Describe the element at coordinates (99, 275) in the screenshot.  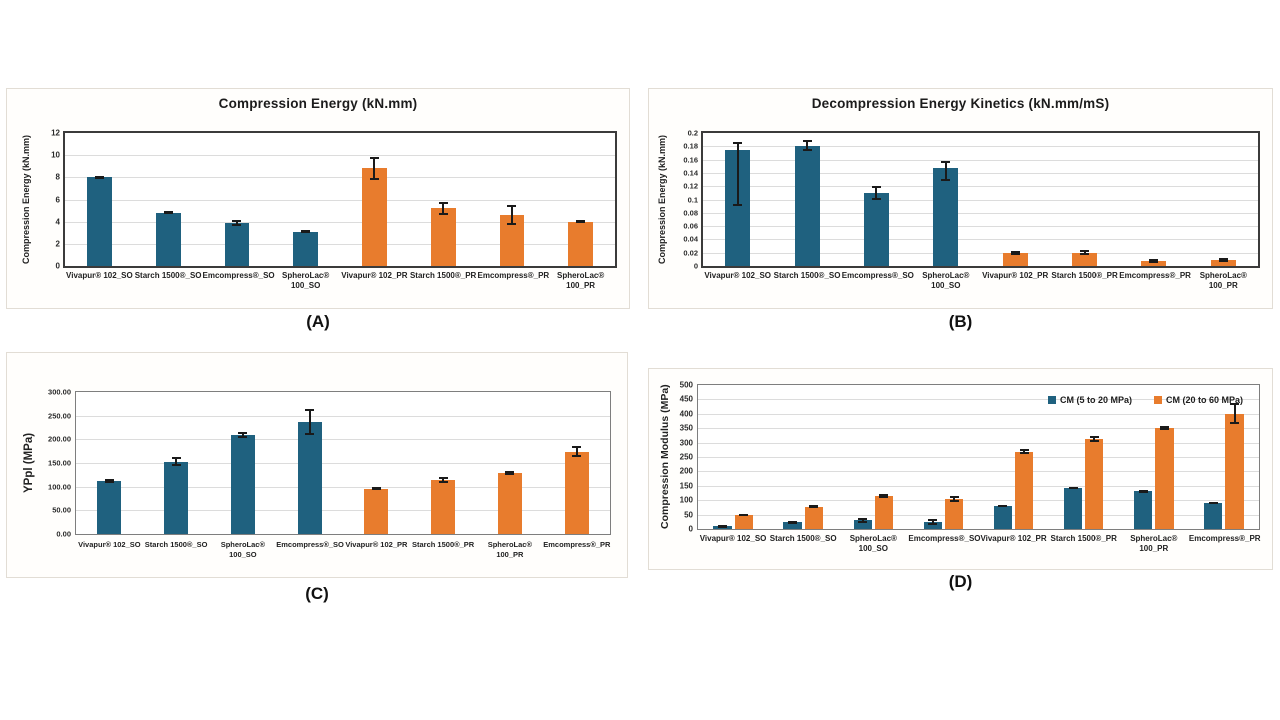
I see `x-category-label: Vivapur® 102_SO` at that location.